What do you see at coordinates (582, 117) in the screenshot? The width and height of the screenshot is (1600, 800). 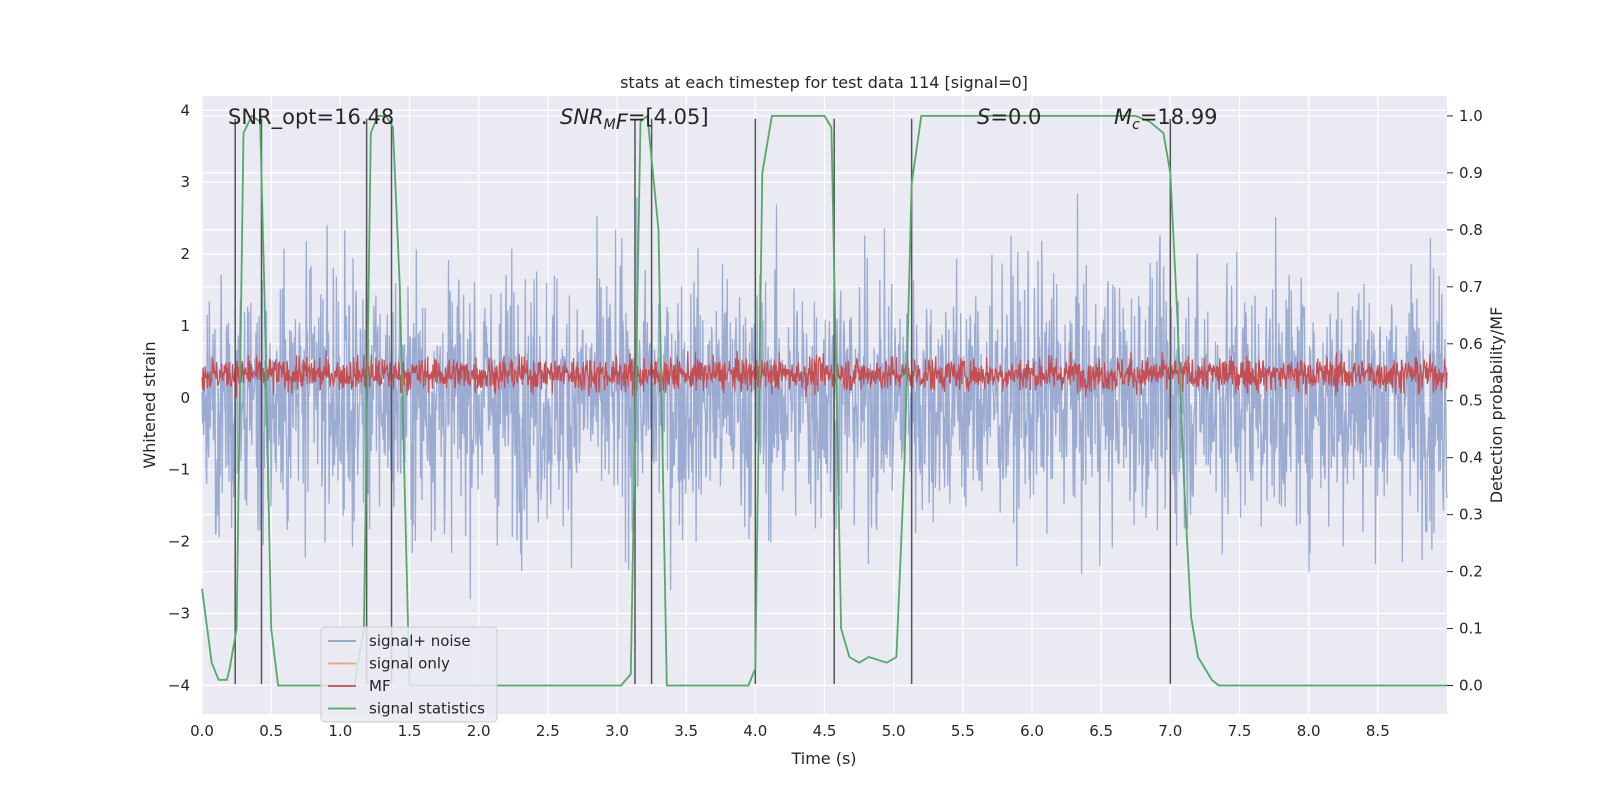 I see `annotation-part: SNR` at bounding box center [582, 117].